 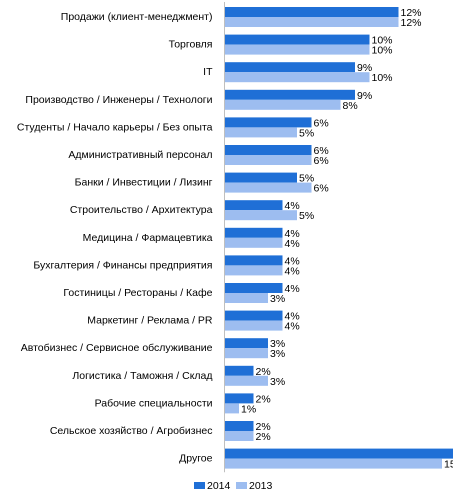 What do you see at coordinates (122, 265) in the screenshot?
I see `category-label: Бухгалтерия / Финансы предприятия` at bounding box center [122, 265].